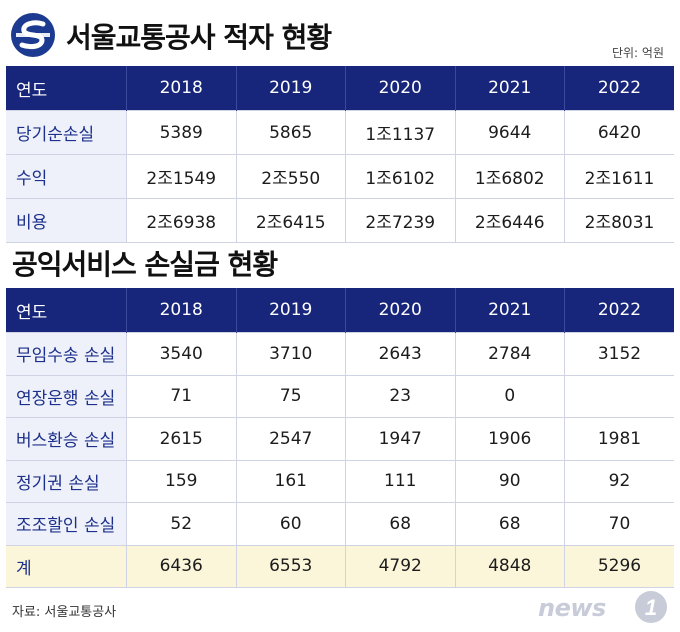 Image resolution: width=680 pixels, height=632 pixels. I want to click on table-cell: 70, so click(619, 523).